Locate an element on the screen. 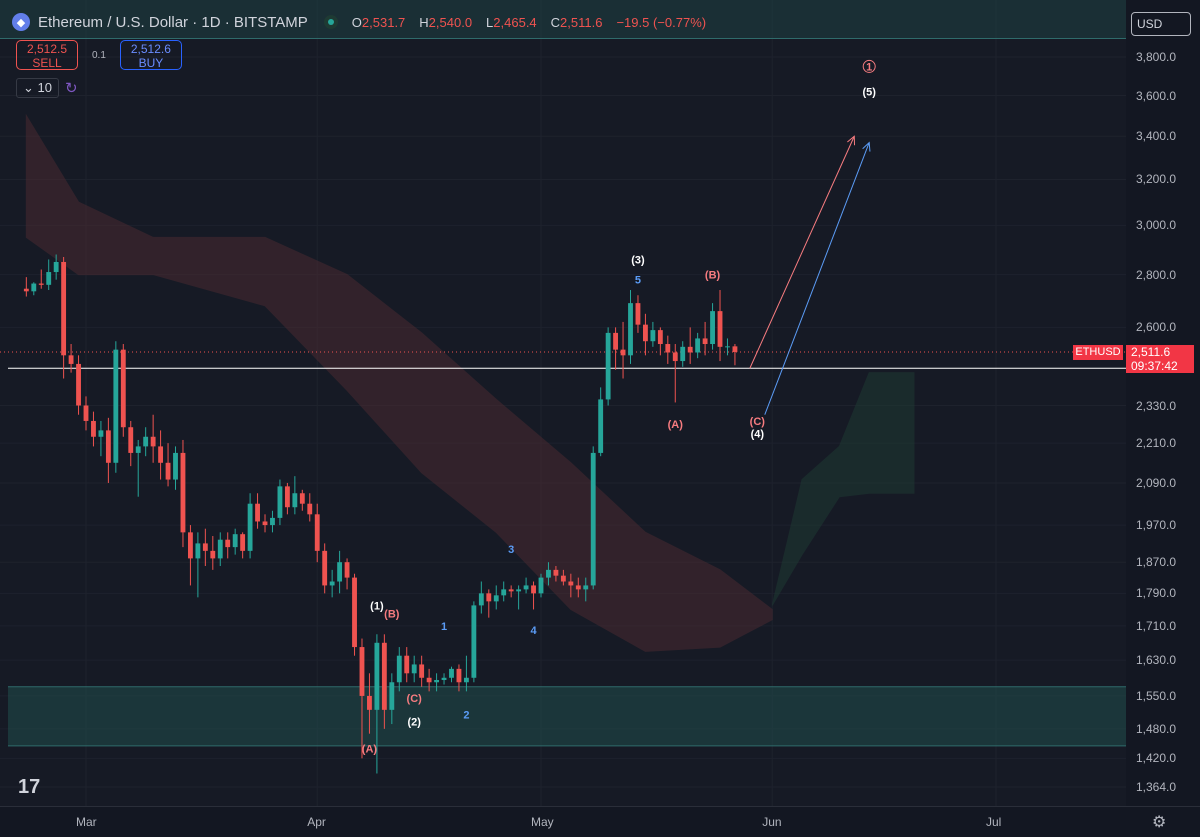  projection-arrow-red is located at coordinates (802, 252).